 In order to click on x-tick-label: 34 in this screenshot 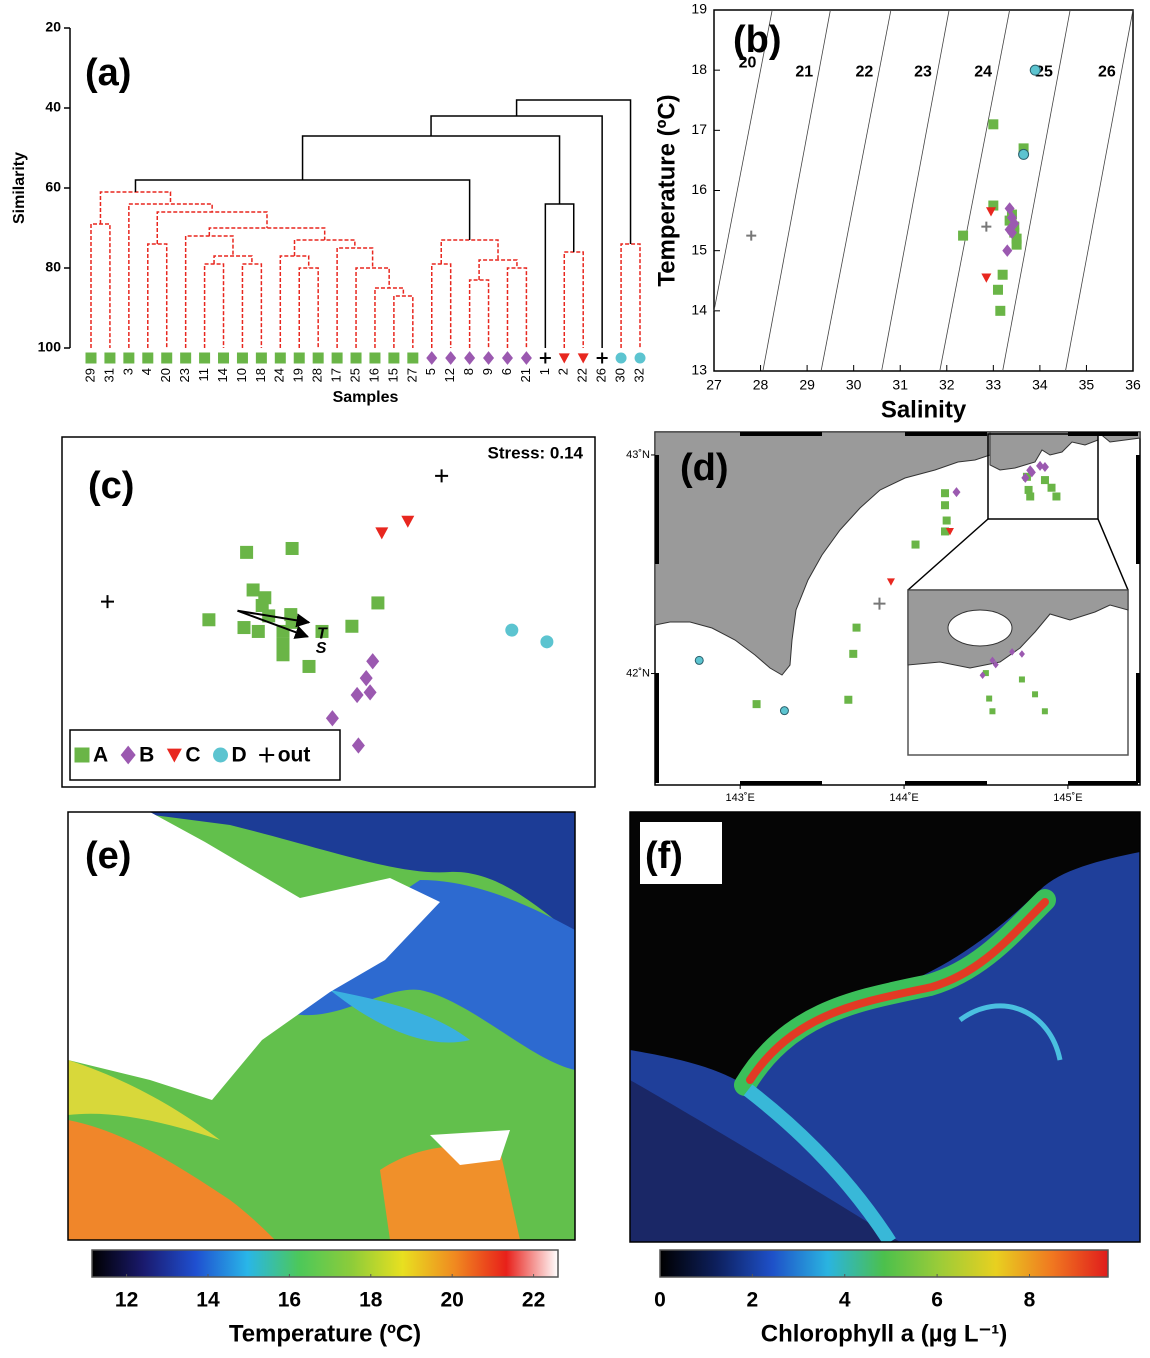, I will do `click(1040, 385)`.